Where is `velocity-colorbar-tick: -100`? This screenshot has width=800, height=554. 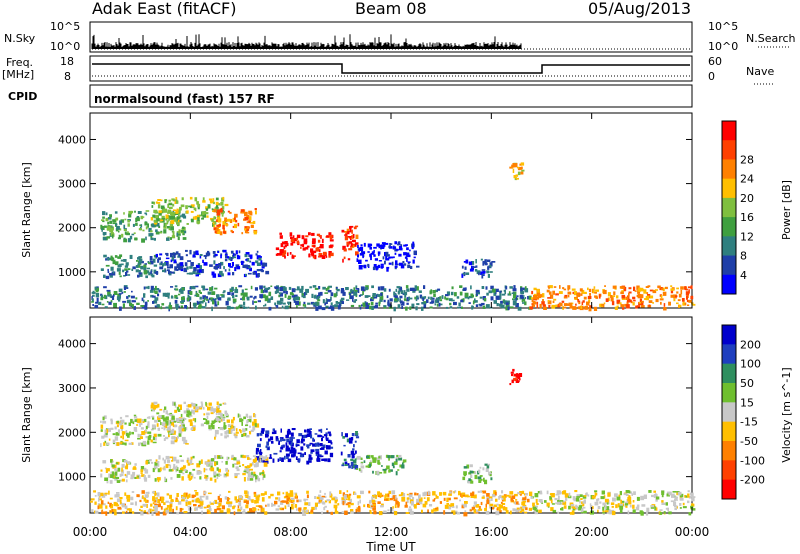
velocity-colorbar-tick: -100 is located at coordinates (752, 460).